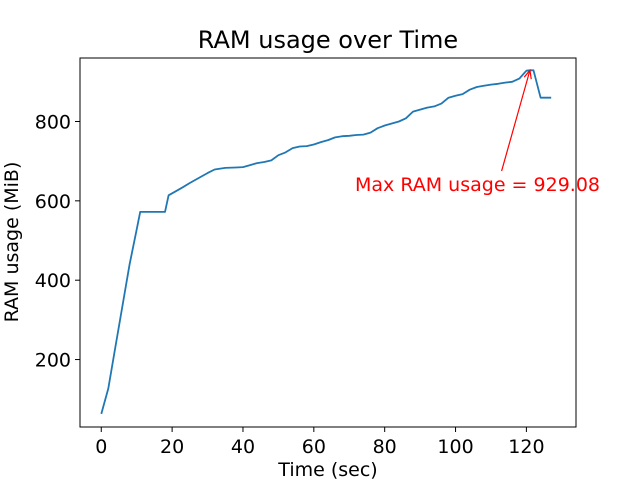 Image resolution: width=640 pixels, height=480 pixels. What do you see at coordinates (57, 241) in the screenshot?
I see `y-axis: 200 400 600 800` at bounding box center [57, 241].